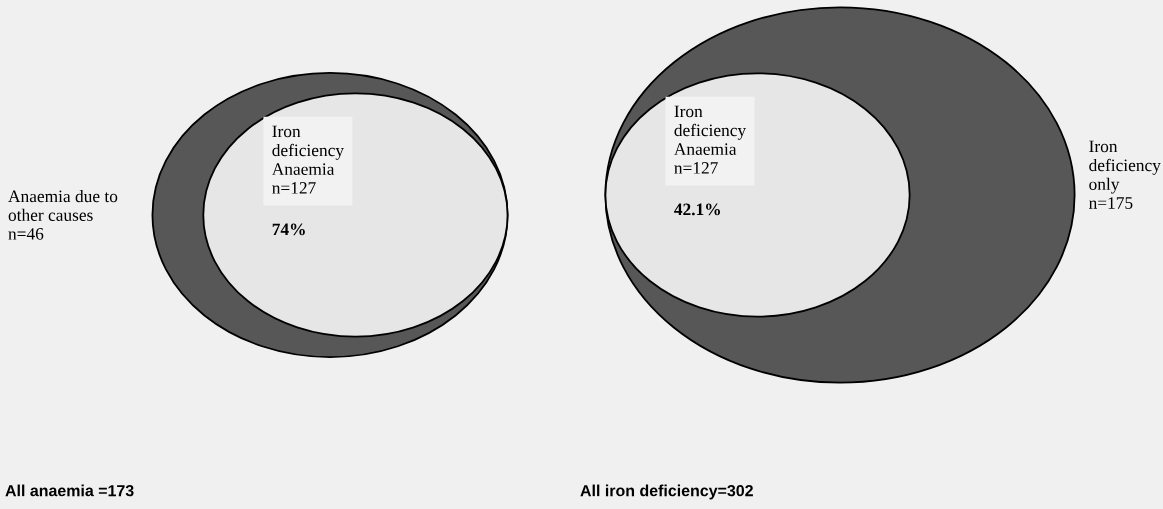 The width and height of the screenshot is (1163, 509). What do you see at coordinates (666, 492) in the screenshot?
I see `text: All iron deficiency=302` at bounding box center [666, 492].